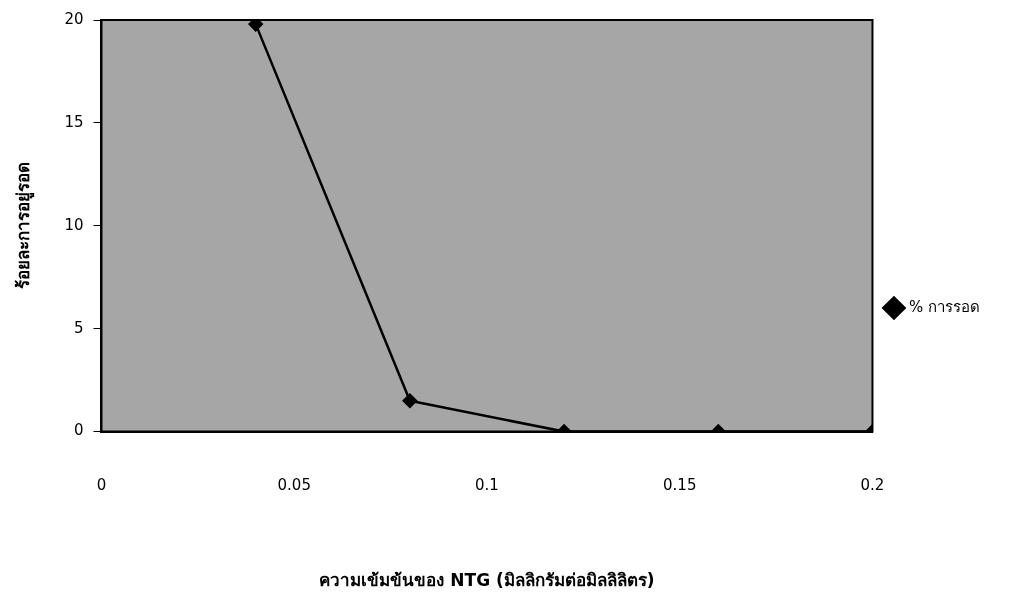  I want to click on x-tick-label: 0.2, so click(872, 485).